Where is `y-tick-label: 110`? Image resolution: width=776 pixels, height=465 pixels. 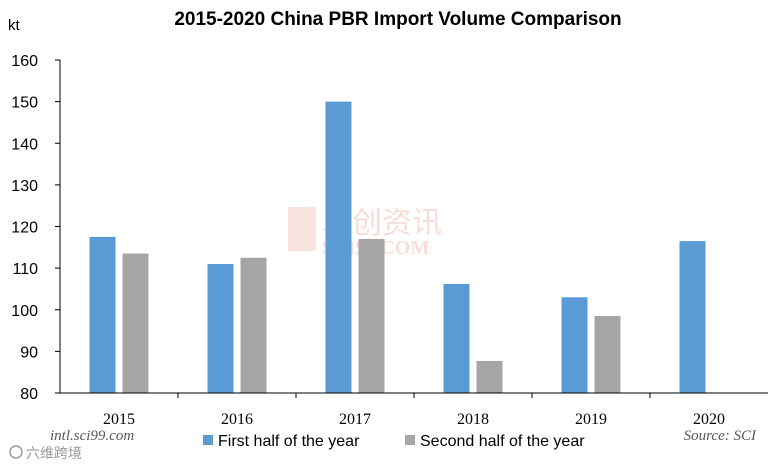 y-tick-label: 110 is located at coordinates (25, 269).